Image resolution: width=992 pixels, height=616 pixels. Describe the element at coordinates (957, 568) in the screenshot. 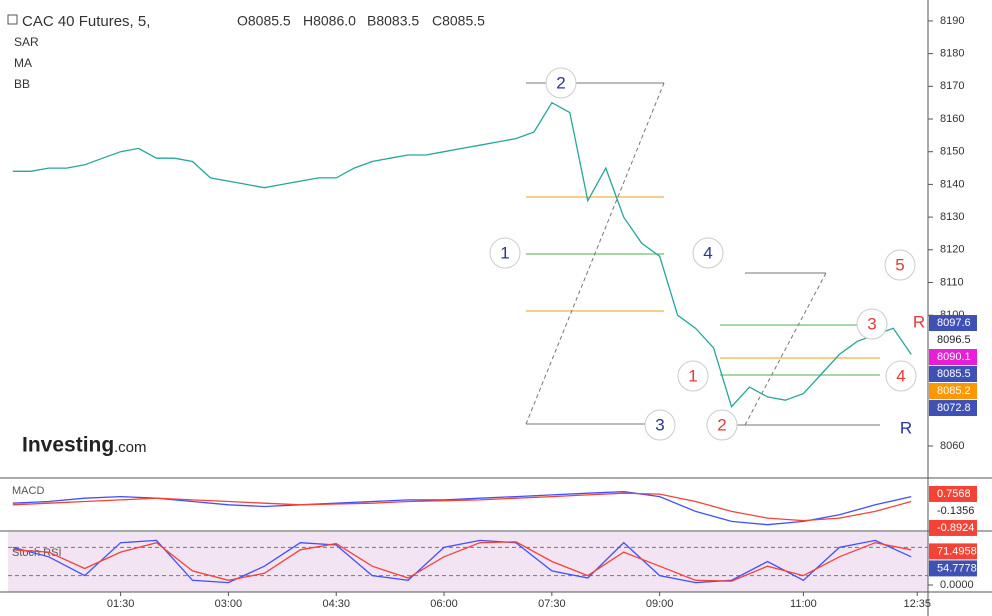

I see `price-label: 54.7778` at that location.